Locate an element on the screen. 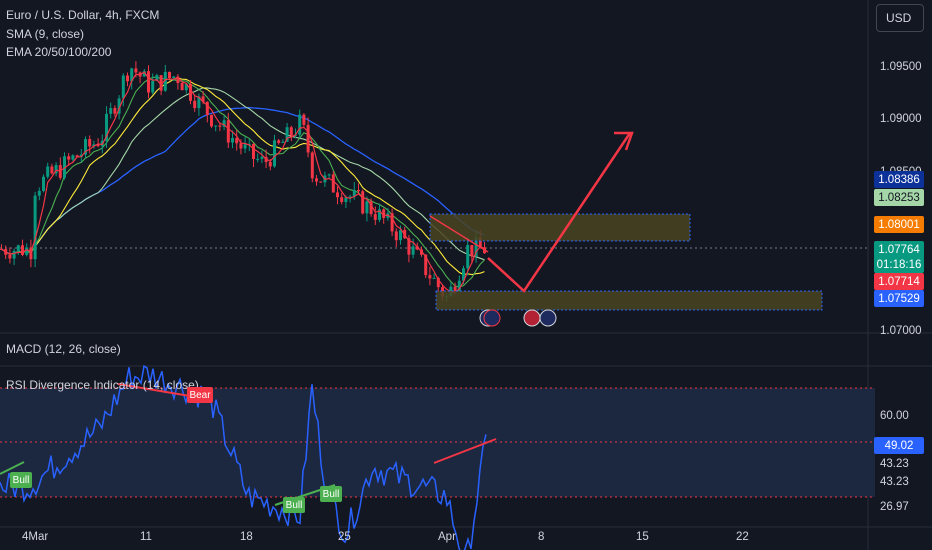  price-tick-label: 1.07000 is located at coordinates (901, 331).